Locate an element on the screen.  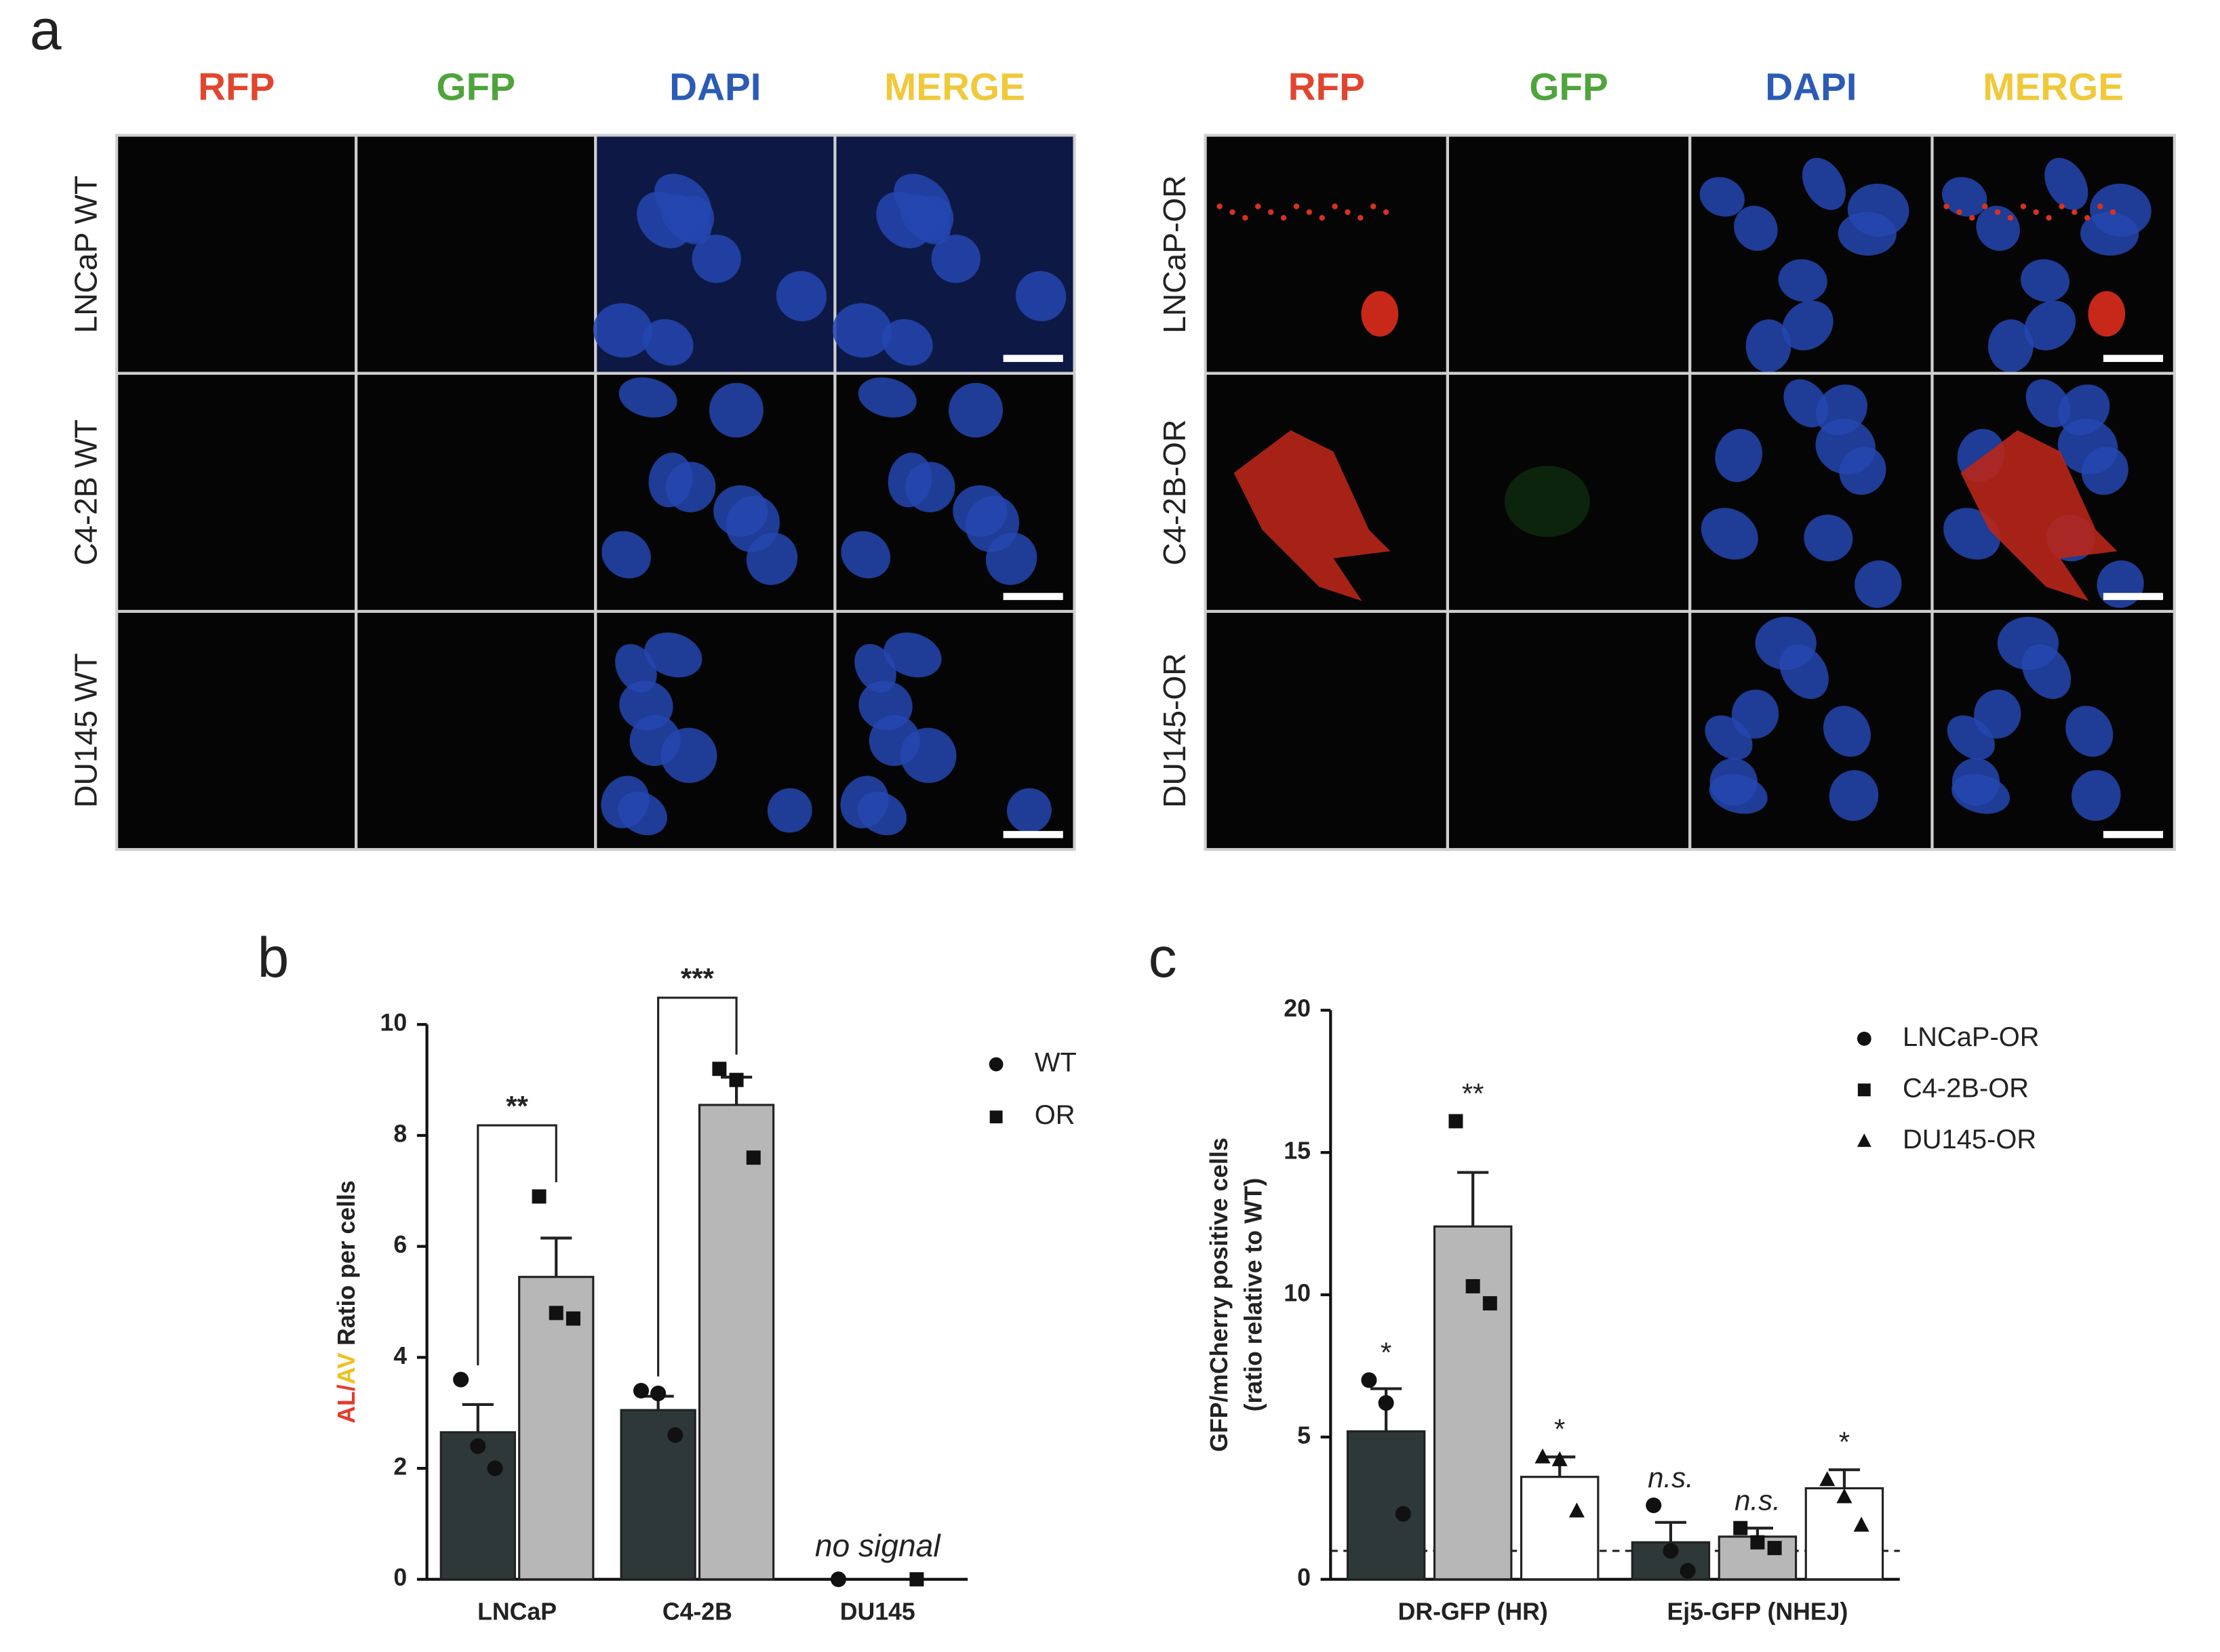
column-header: DAPI is located at coordinates (715, 87).